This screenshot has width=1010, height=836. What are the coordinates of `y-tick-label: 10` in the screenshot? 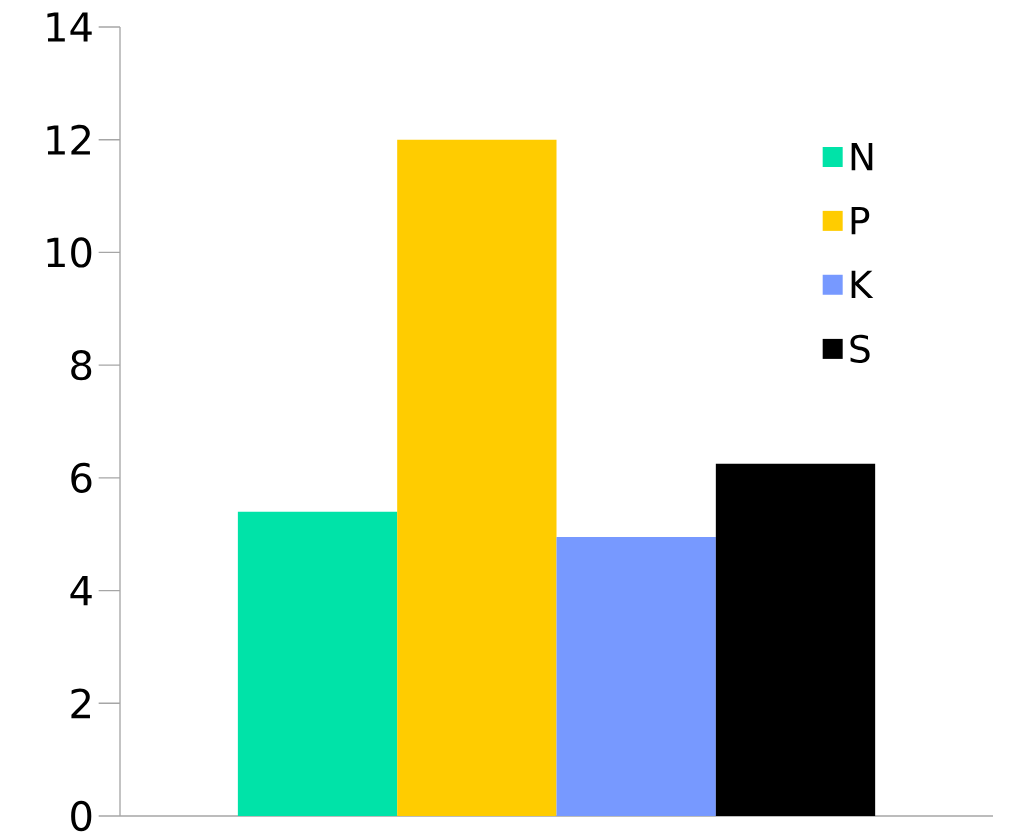 It's located at (69, 252).